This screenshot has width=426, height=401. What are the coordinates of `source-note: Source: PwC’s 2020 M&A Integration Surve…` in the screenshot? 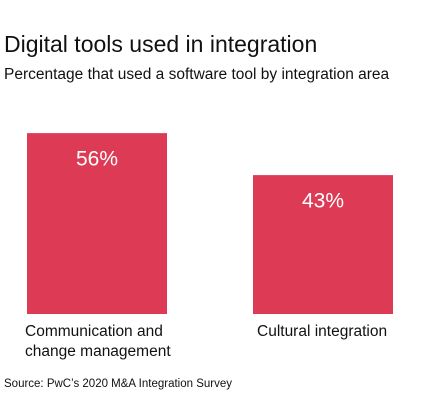 It's located at (118, 384).